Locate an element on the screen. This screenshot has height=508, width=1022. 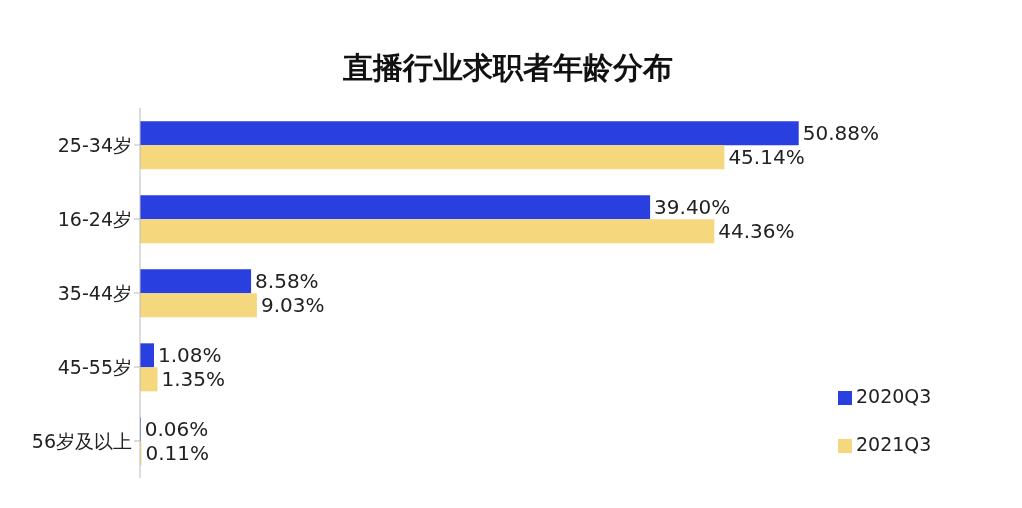
data-label: 8.58% is located at coordinates (287, 281).